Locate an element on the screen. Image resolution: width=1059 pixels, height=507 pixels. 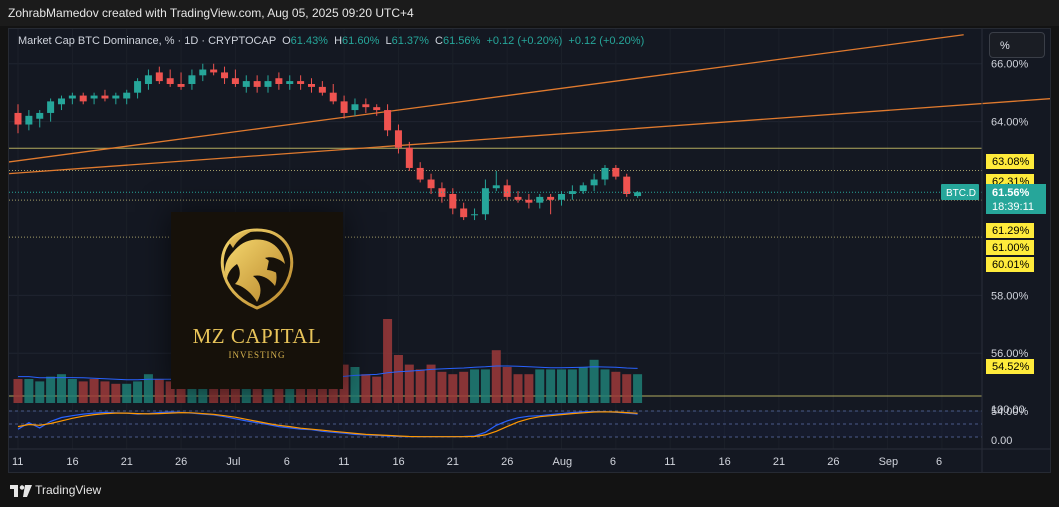
time-tick-label: Jul is located at coordinates (233, 462).